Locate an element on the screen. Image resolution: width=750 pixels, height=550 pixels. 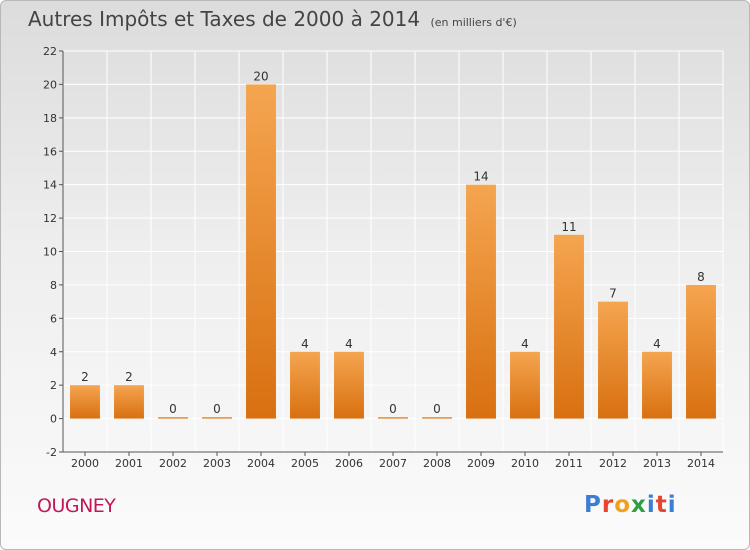
bar-value-label: 14 is located at coordinates (480, 177).